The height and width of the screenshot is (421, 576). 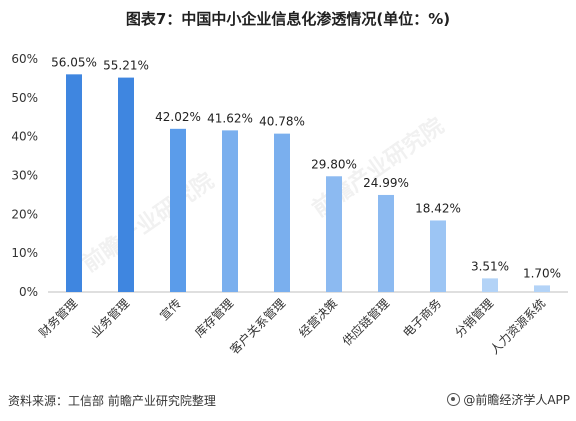 What do you see at coordinates (24, 137) in the screenshot?
I see `y-tick-label: 40%` at bounding box center [24, 137].